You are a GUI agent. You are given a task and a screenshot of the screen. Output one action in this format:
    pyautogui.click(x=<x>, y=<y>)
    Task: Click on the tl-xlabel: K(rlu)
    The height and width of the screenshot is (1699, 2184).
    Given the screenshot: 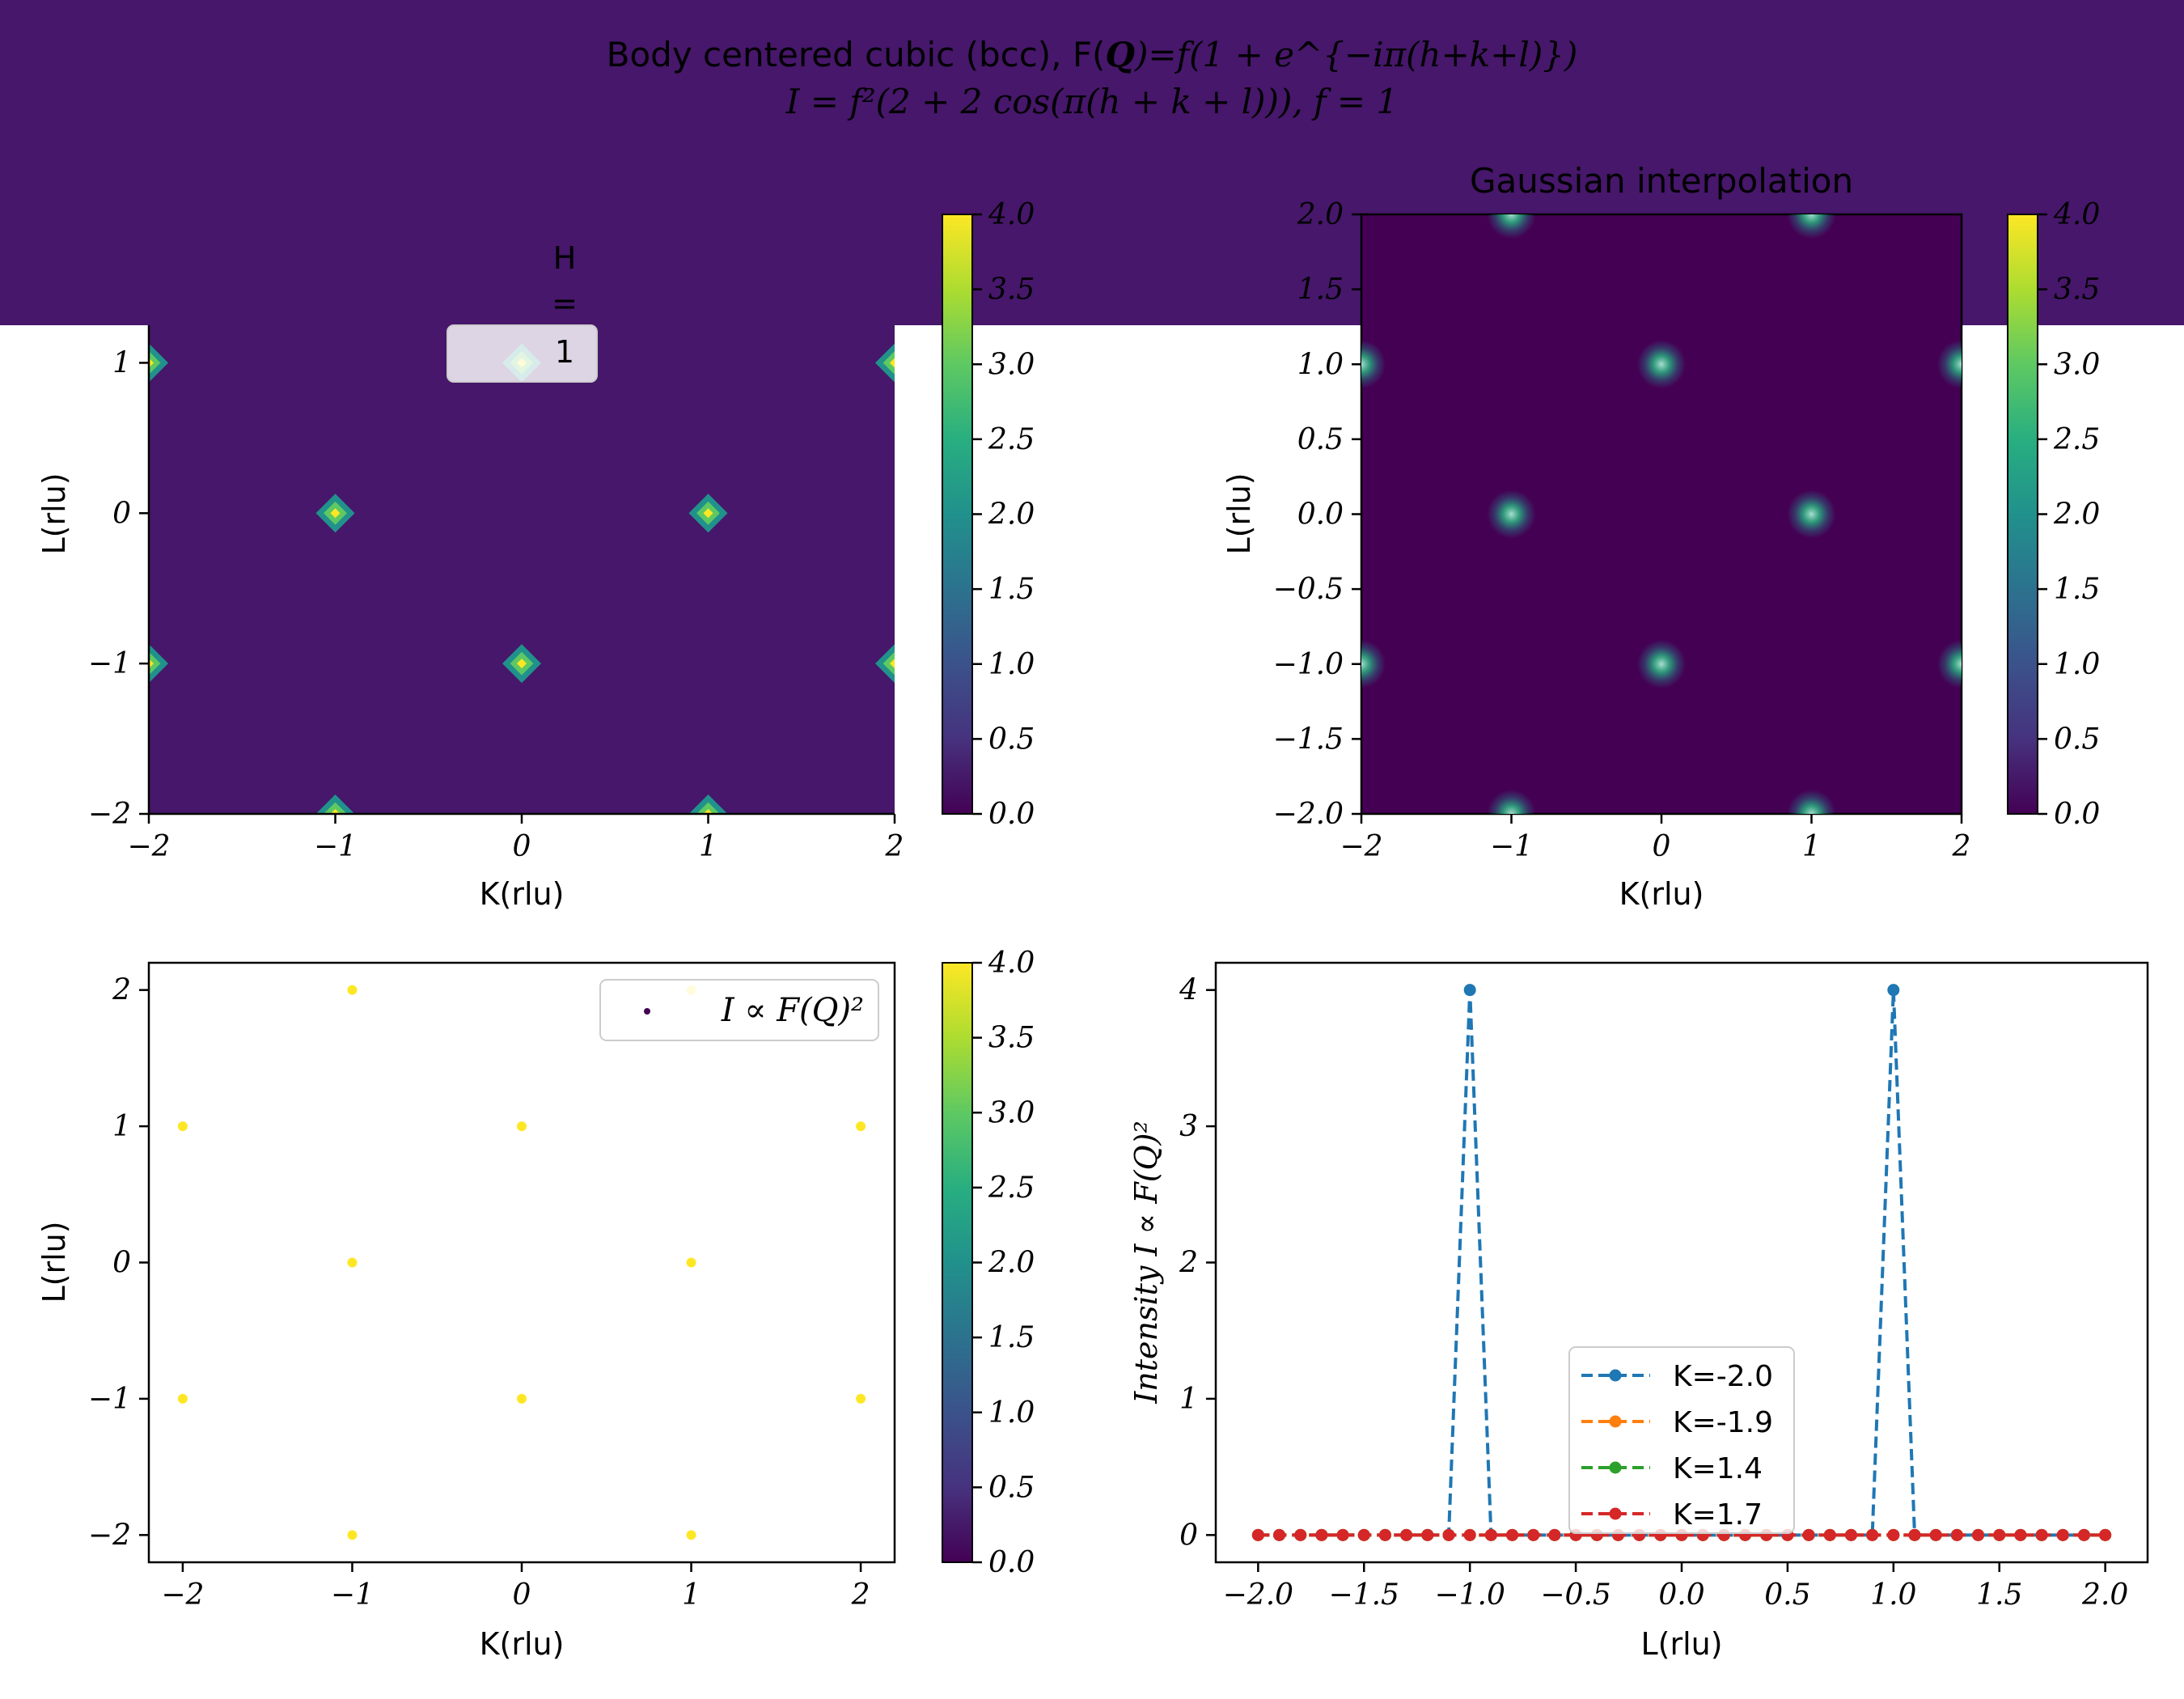 What is the action you would take?
    pyautogui.click(x=522, y=894)
    